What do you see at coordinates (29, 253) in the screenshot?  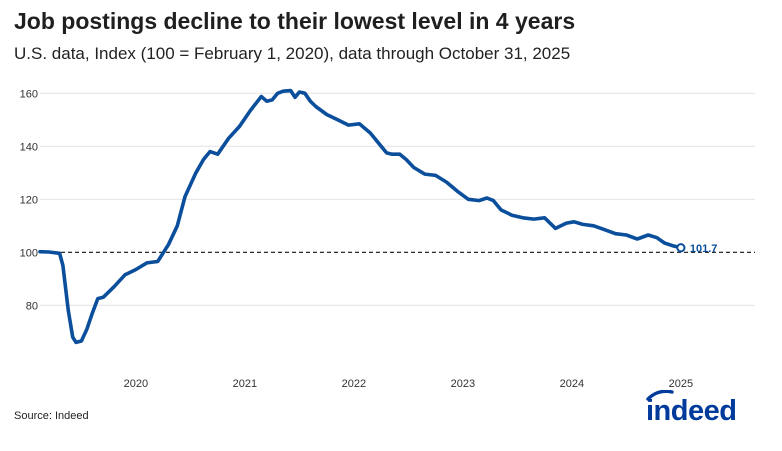 I see `y-tick-label: 100` at bounding box center [29, 253].